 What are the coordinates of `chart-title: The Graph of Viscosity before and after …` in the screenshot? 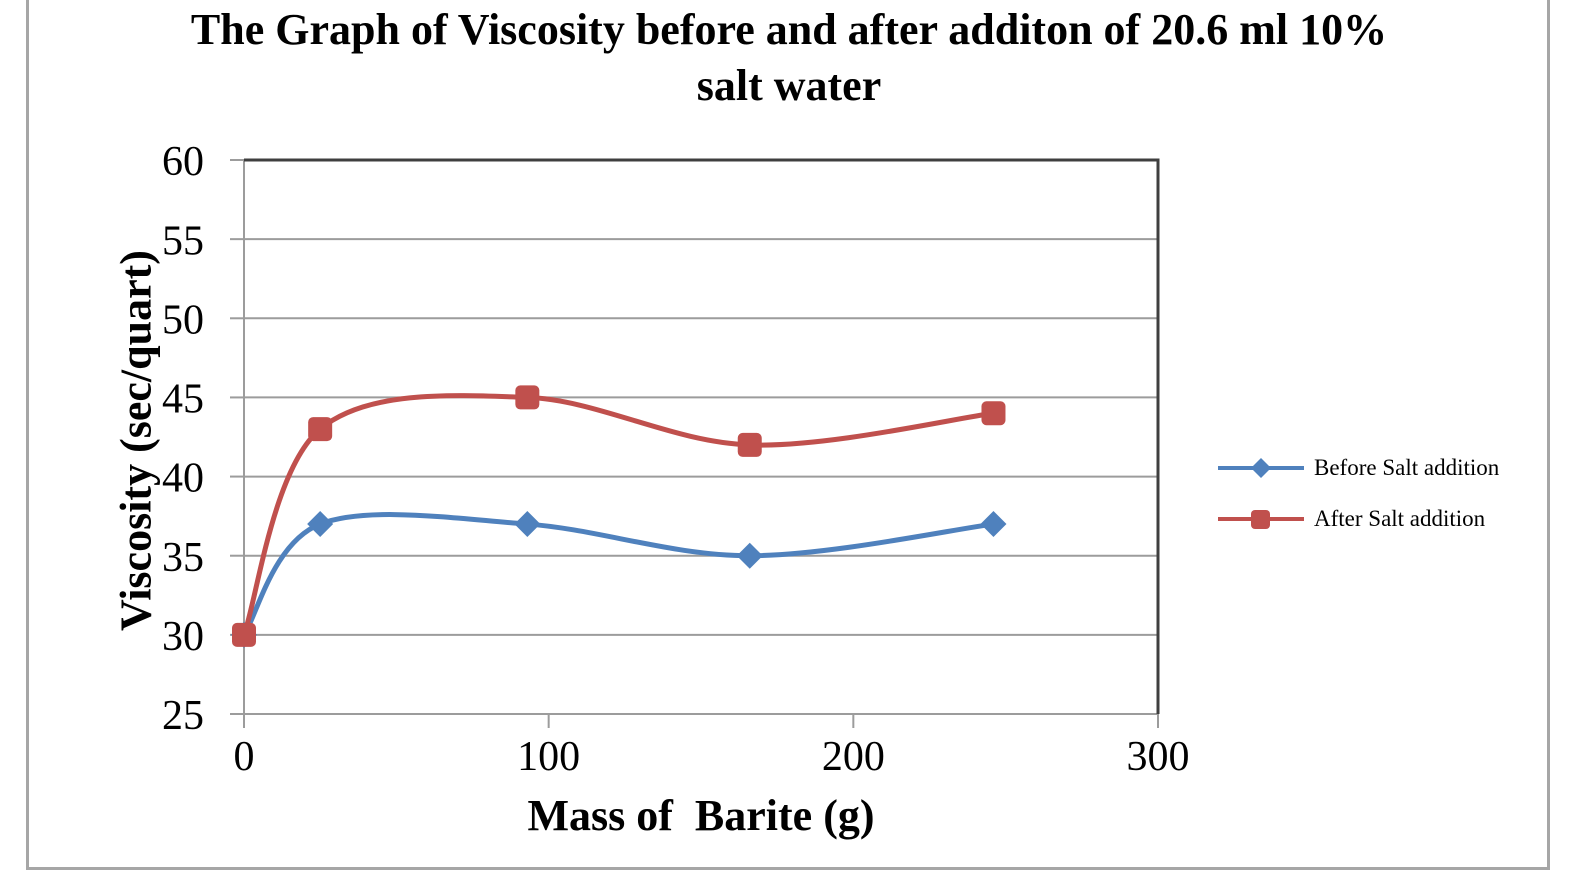 It's located at (789, 58).